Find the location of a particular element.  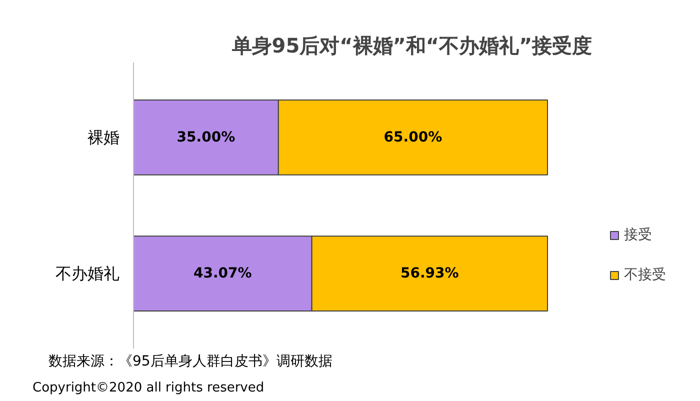

source-note: 数据来源：《95后单身人群白皮书》调研数据 is located at coordinates (190, 362).